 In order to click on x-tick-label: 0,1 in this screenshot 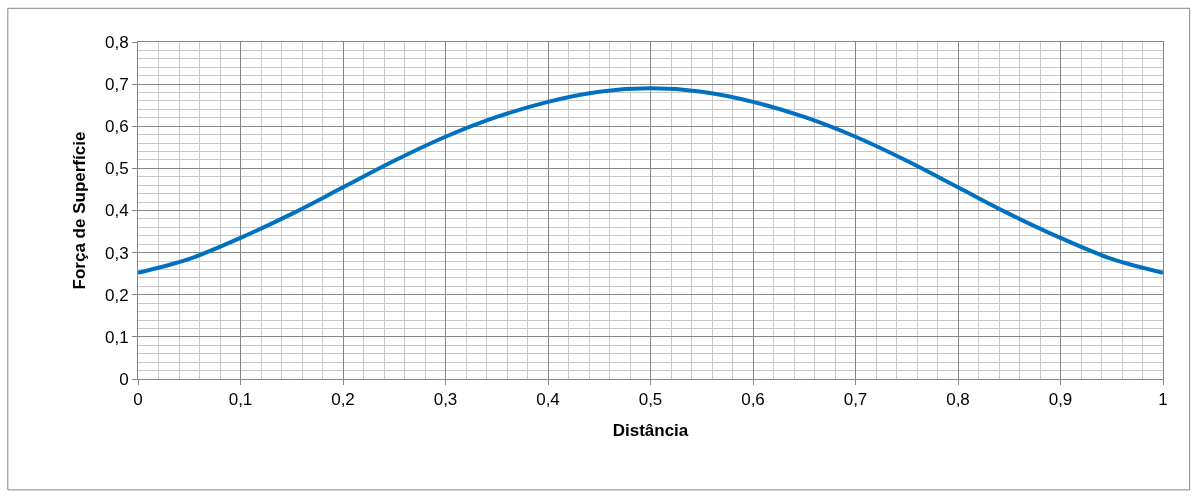, I will do `click(240, 400)`.